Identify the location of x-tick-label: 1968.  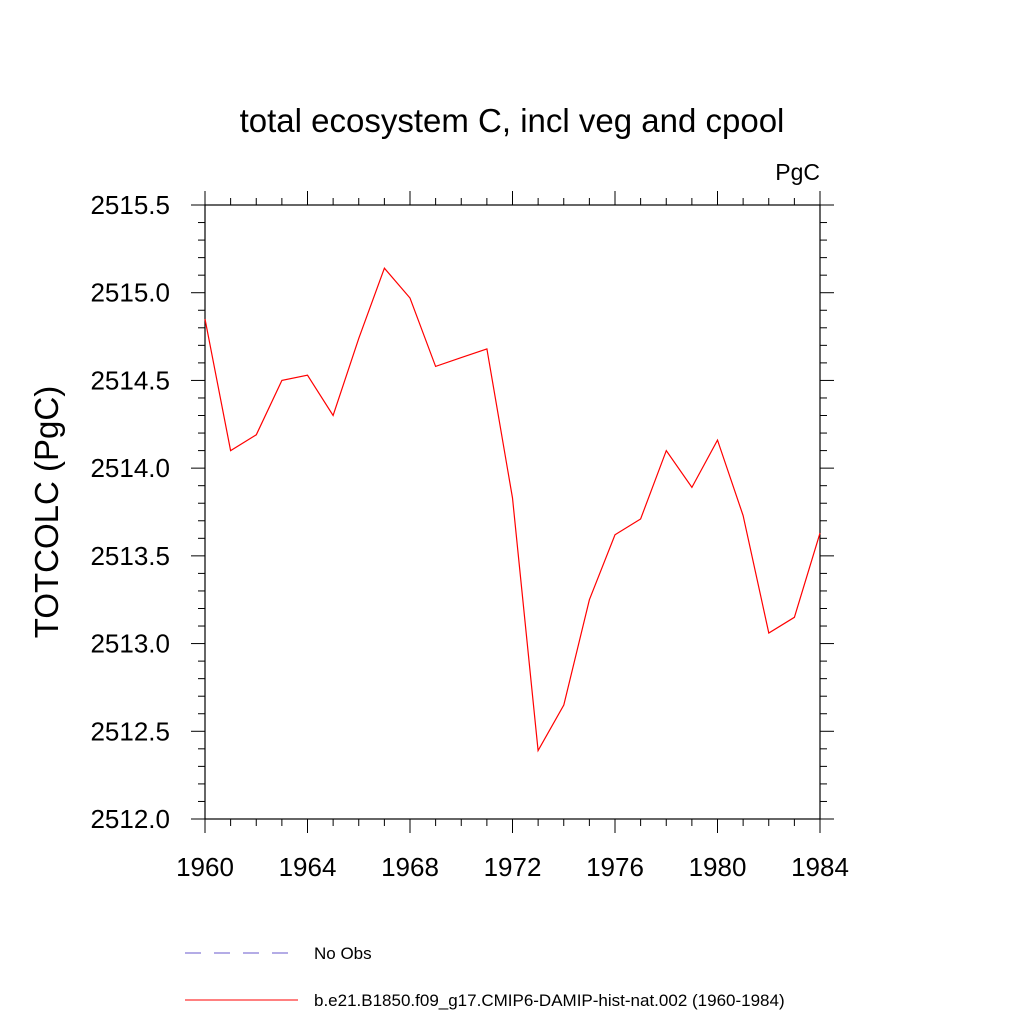
(410, 867).